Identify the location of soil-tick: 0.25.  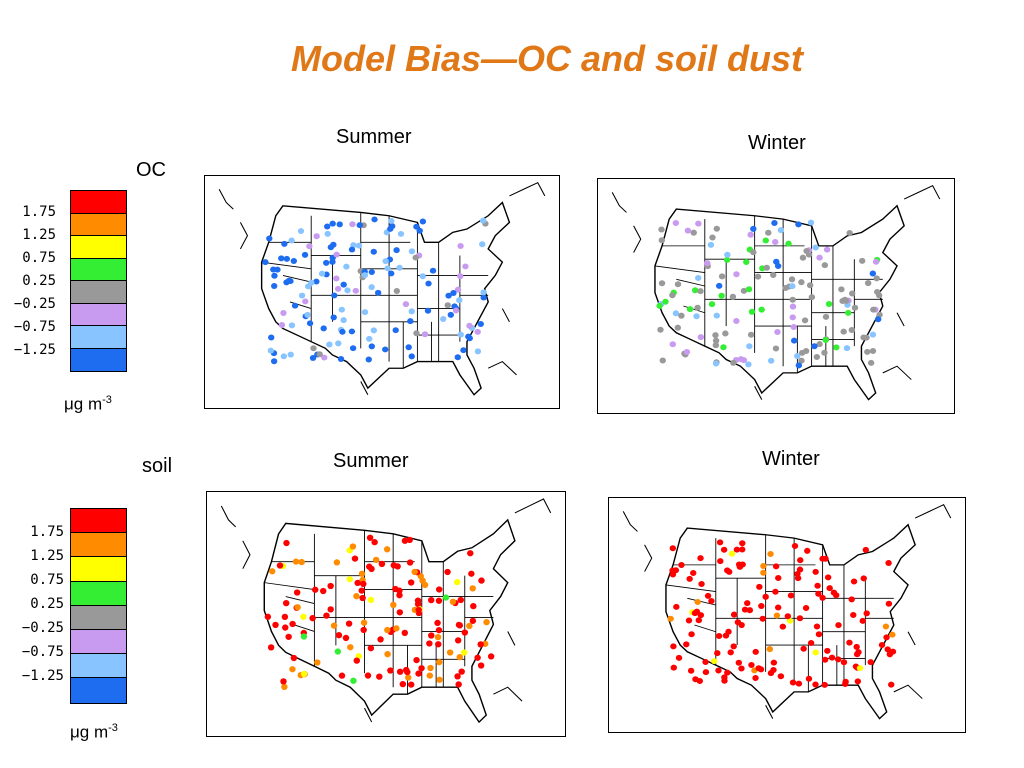
(47, 604).